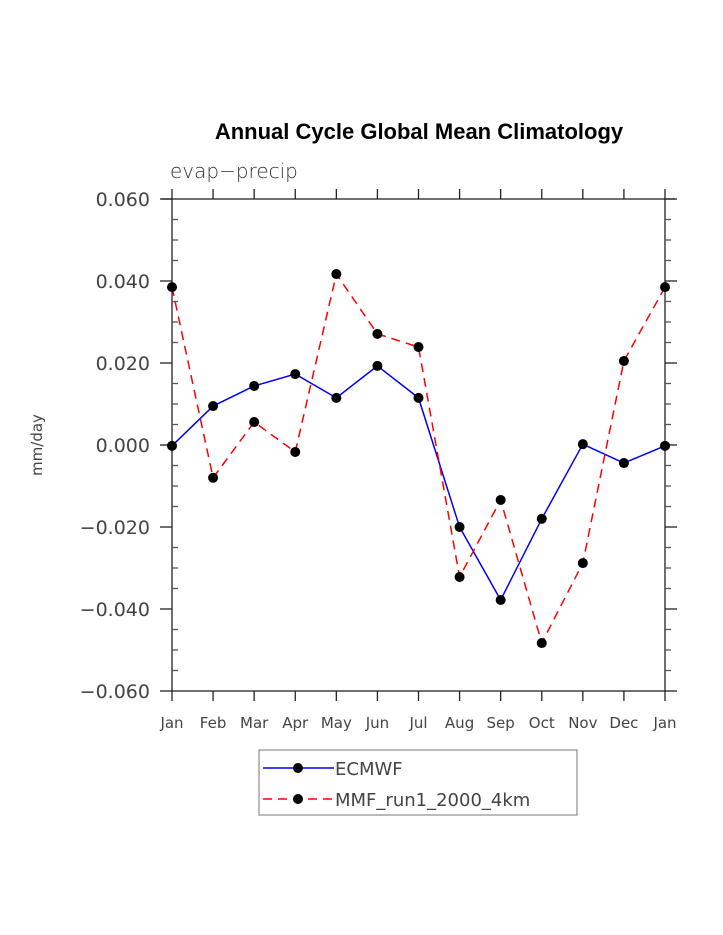  Describe the element at coordinates (115, 692) in the screenshot. I see `y-tick-label: −0.060` at that location.